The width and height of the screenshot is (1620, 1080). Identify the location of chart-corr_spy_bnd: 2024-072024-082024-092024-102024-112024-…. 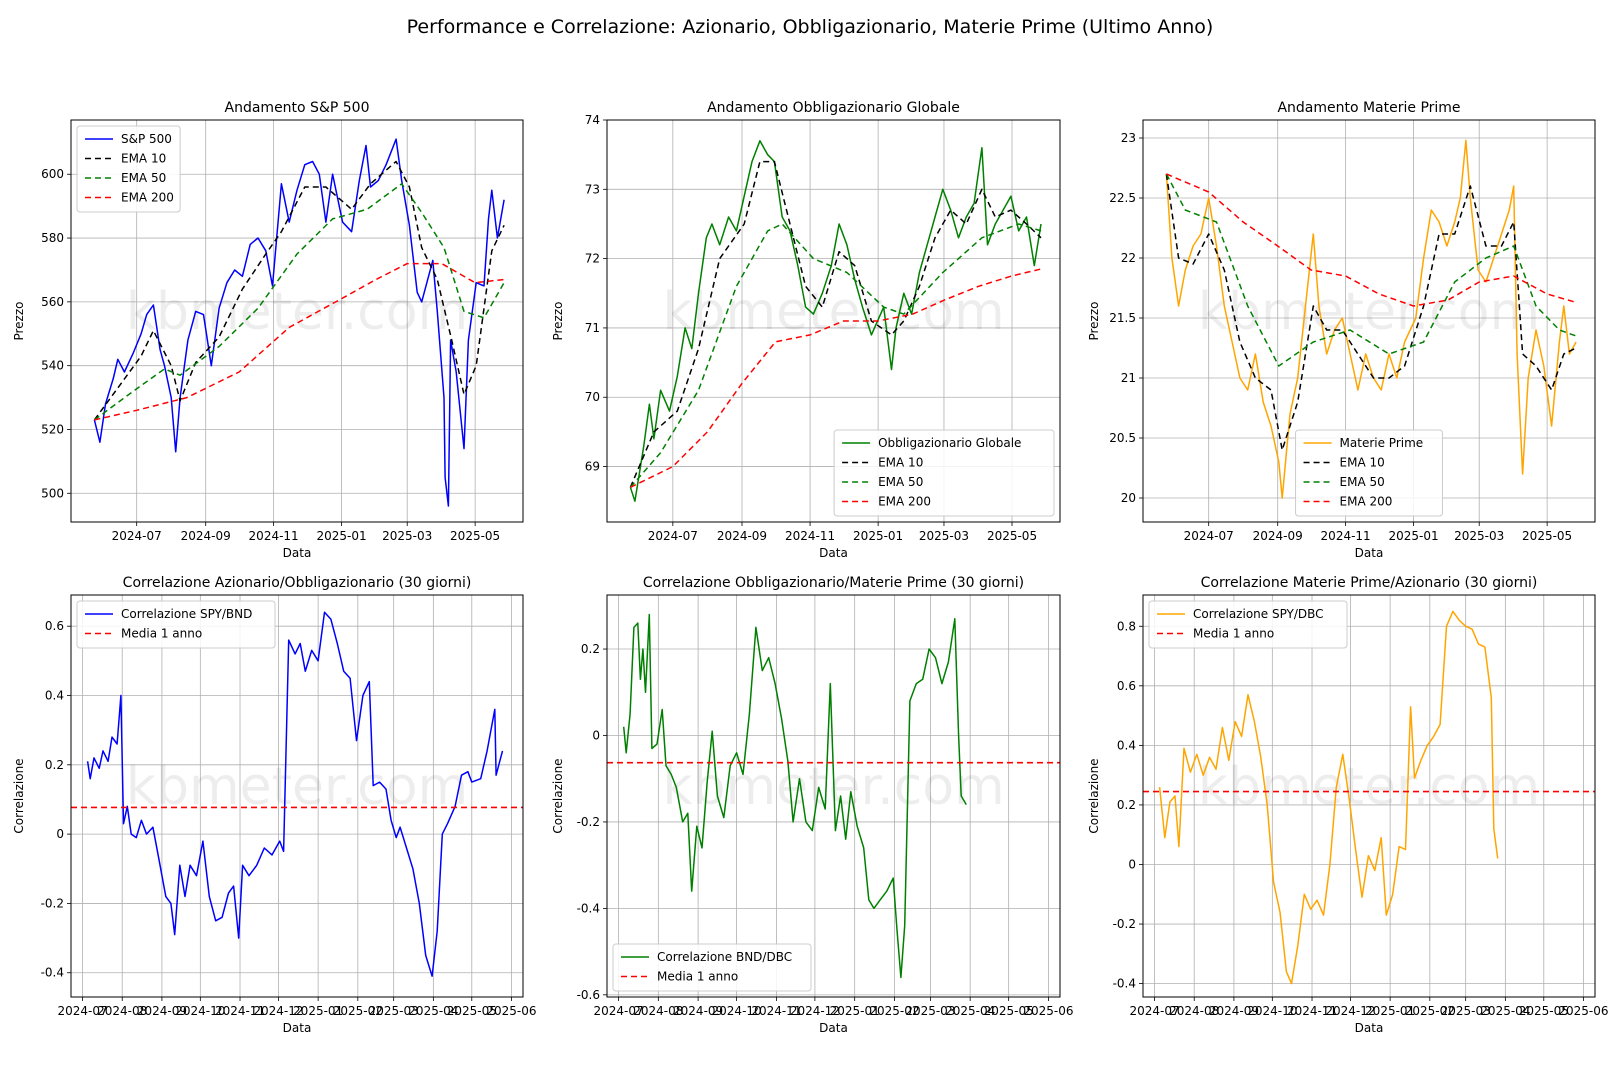
(274, 805).